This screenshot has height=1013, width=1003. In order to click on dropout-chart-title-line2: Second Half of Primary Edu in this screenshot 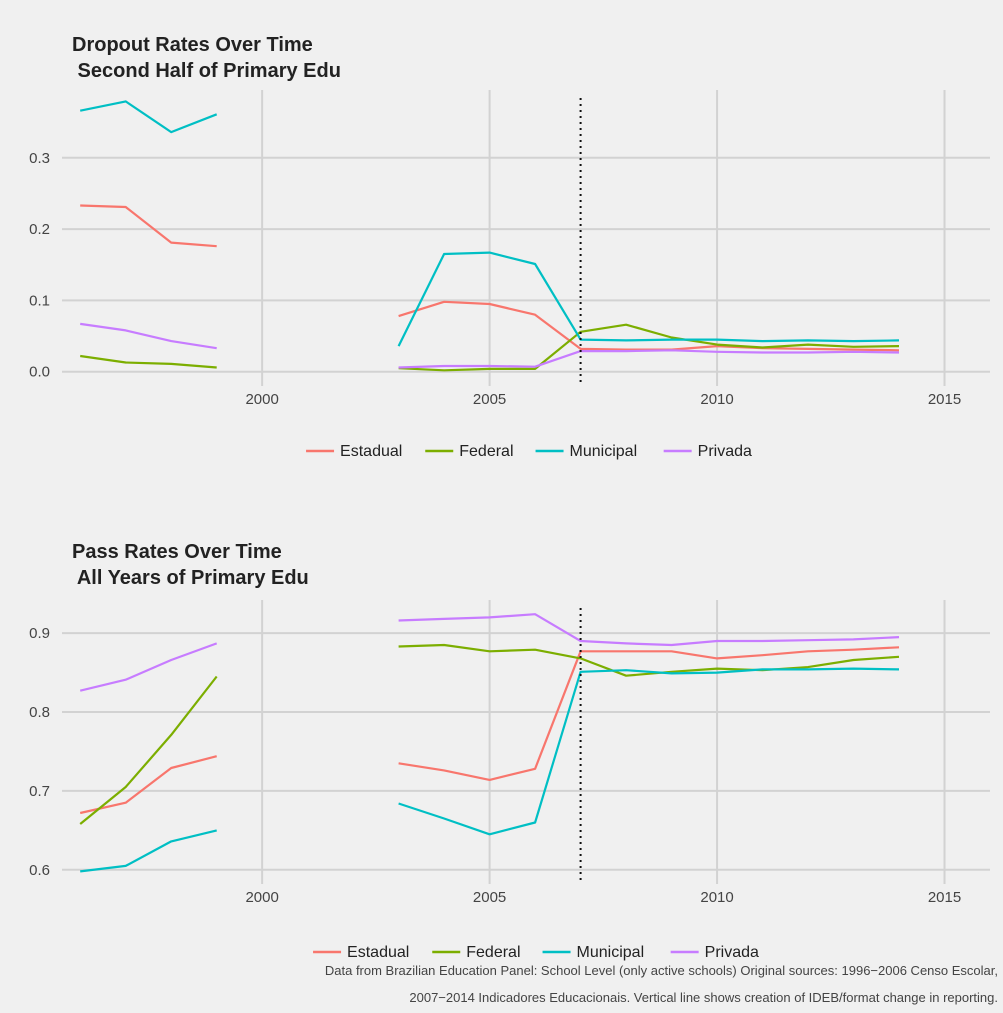, I will do `click(206, 71)`.